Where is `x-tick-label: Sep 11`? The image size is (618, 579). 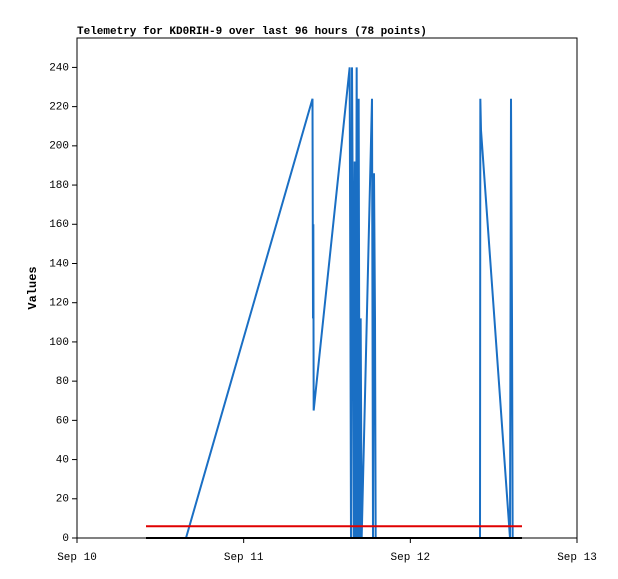 x-tick-label: Sep 11 is located at coordinates (244, 558).